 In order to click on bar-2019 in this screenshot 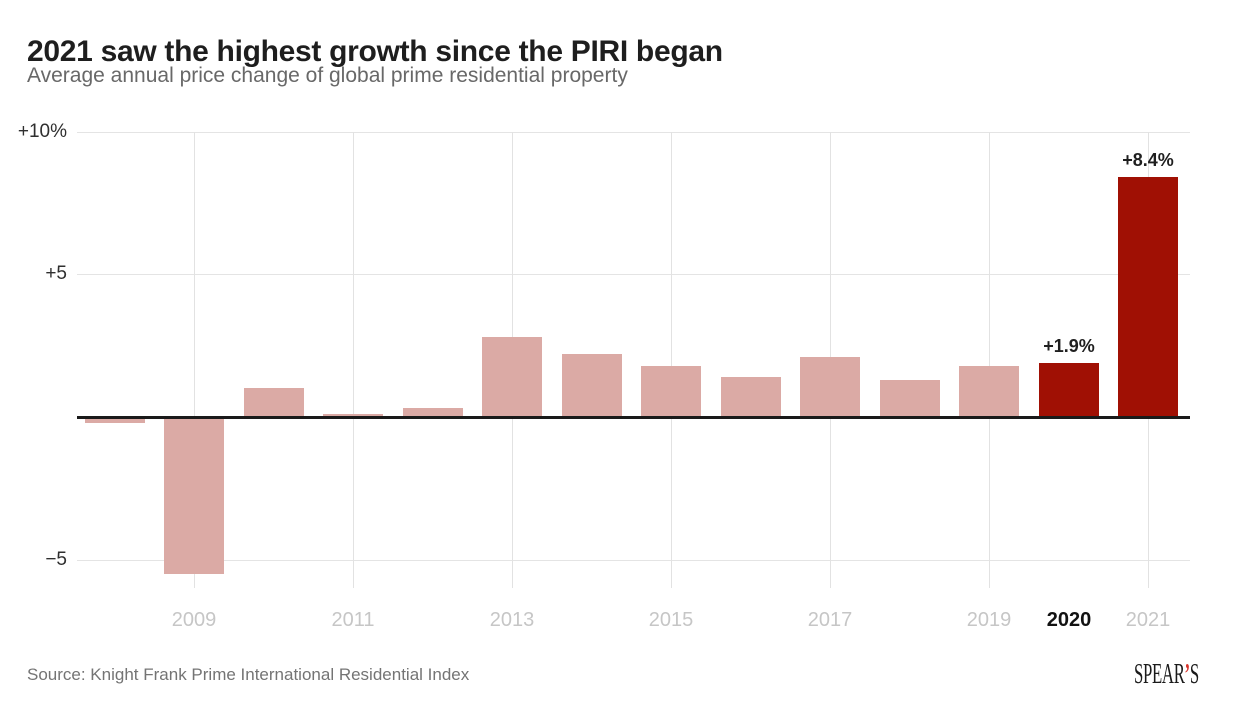, I will do `click(989, 391)`.